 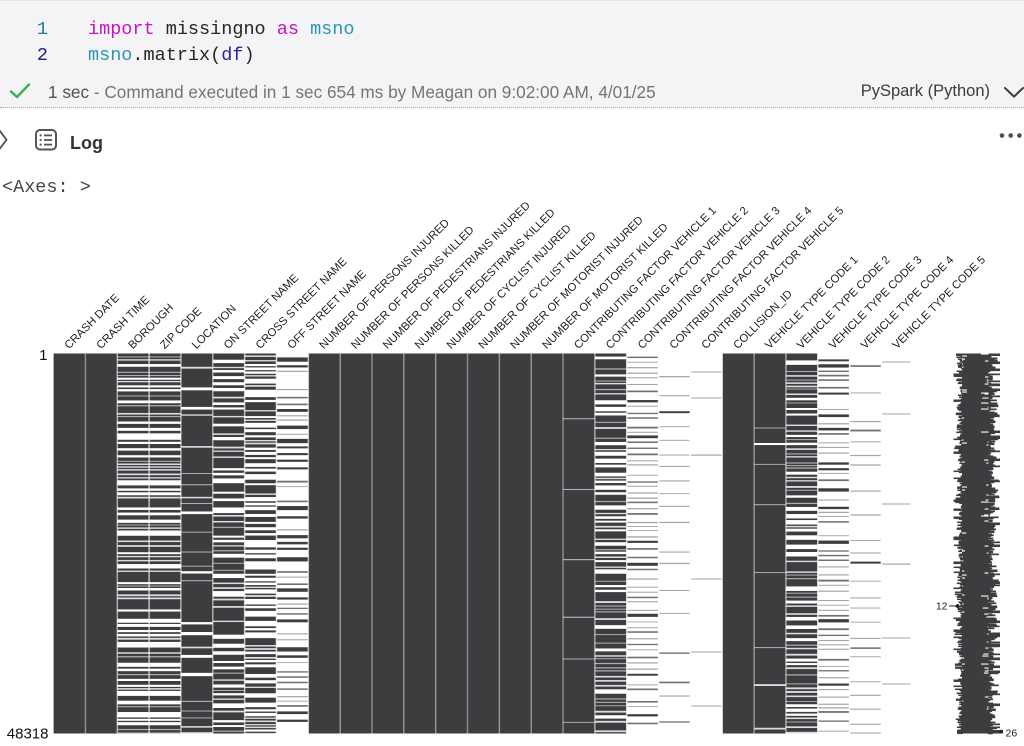 I want to click on svg-text: 1, so click(x=43, y=355).